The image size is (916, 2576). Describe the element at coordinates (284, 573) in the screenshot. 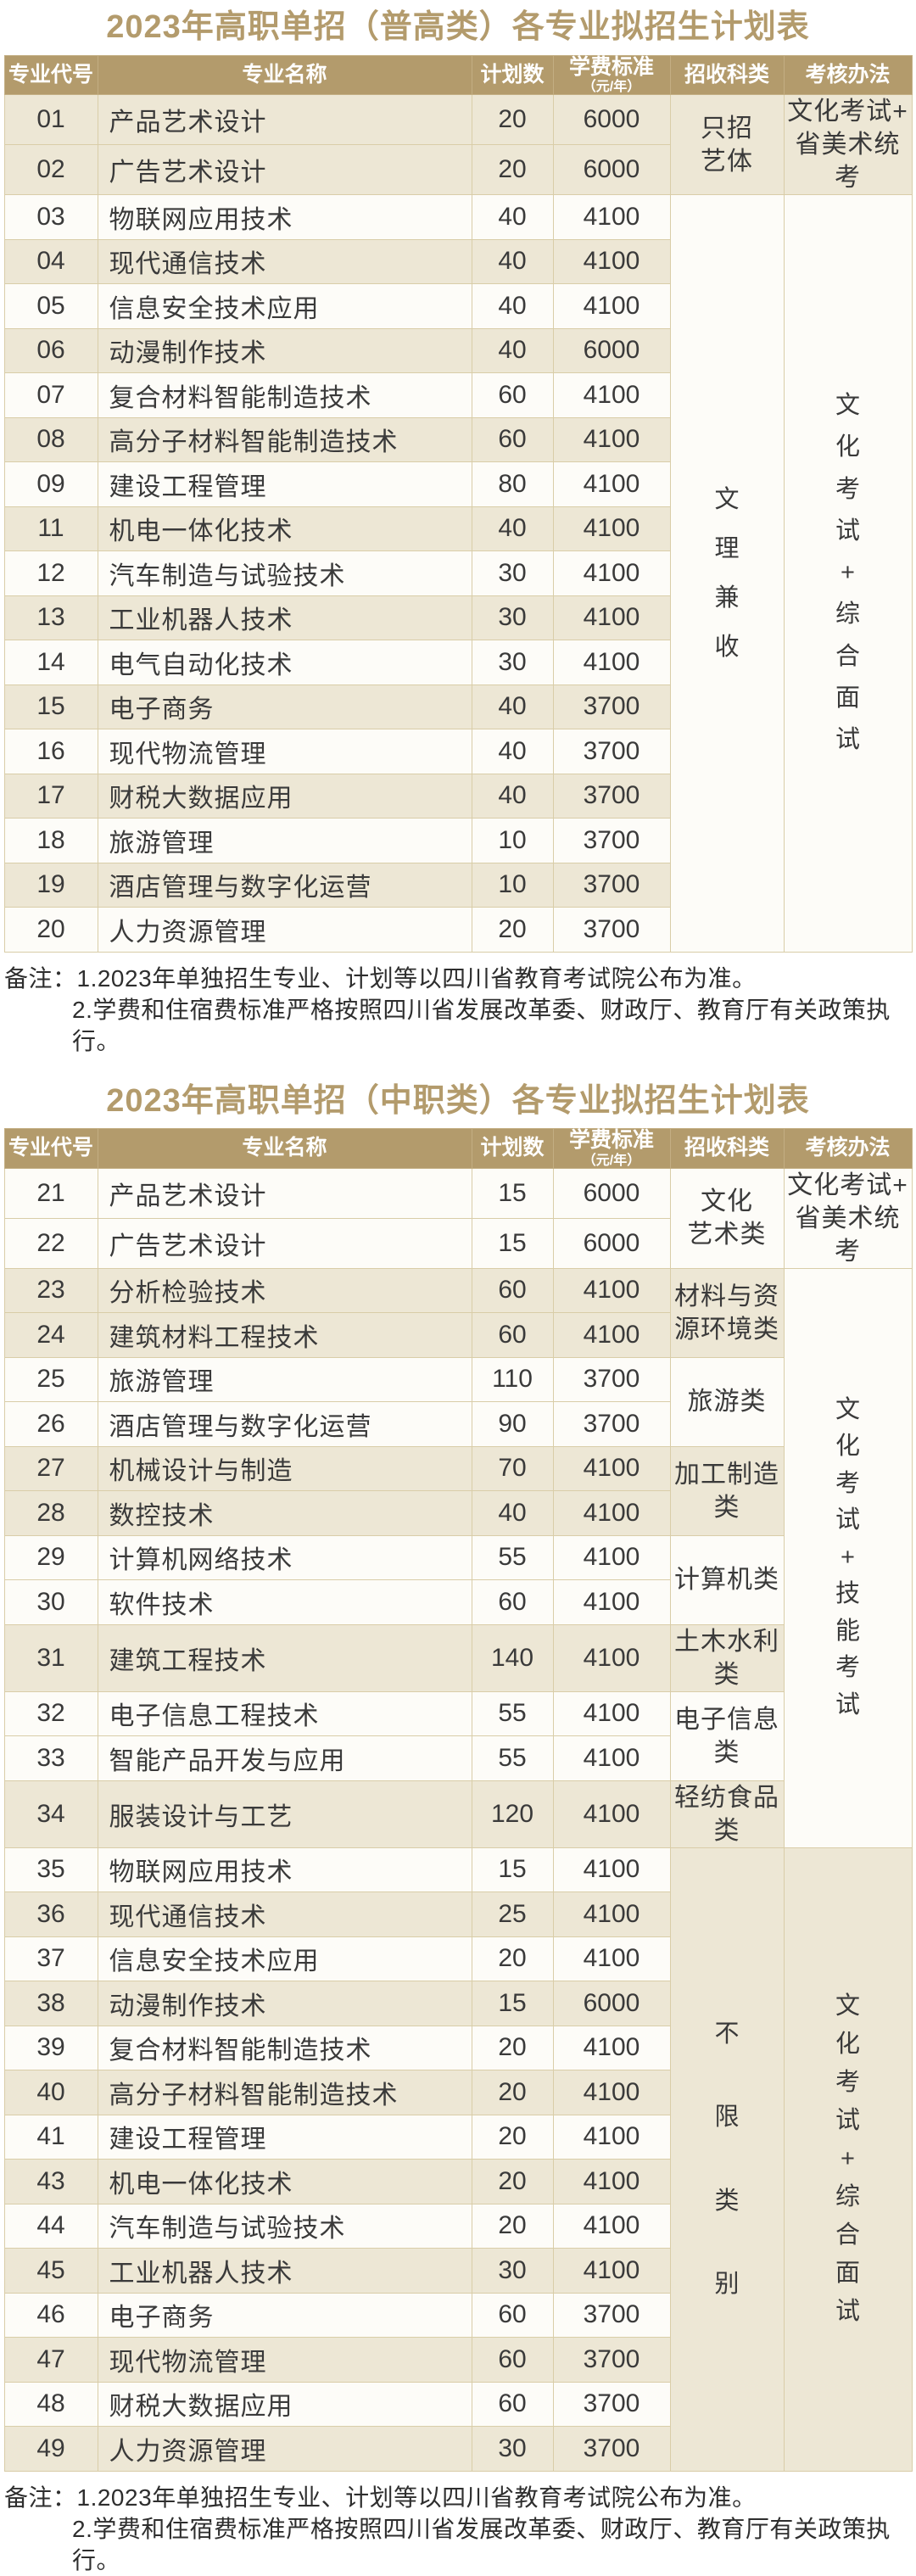

I see `major-cell: 汽车制造与试验技术` at that location.